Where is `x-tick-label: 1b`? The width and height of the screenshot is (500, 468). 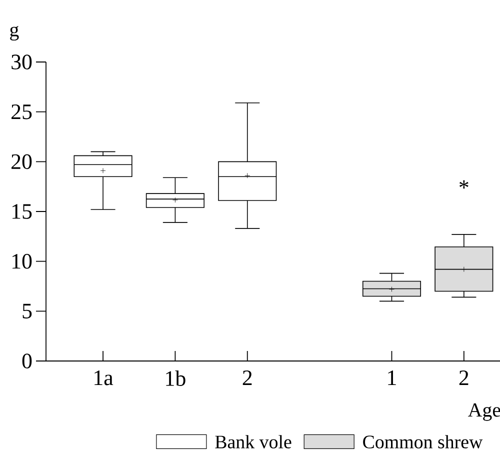
x-tick-label: 1b is located at coordinates (176, 378).